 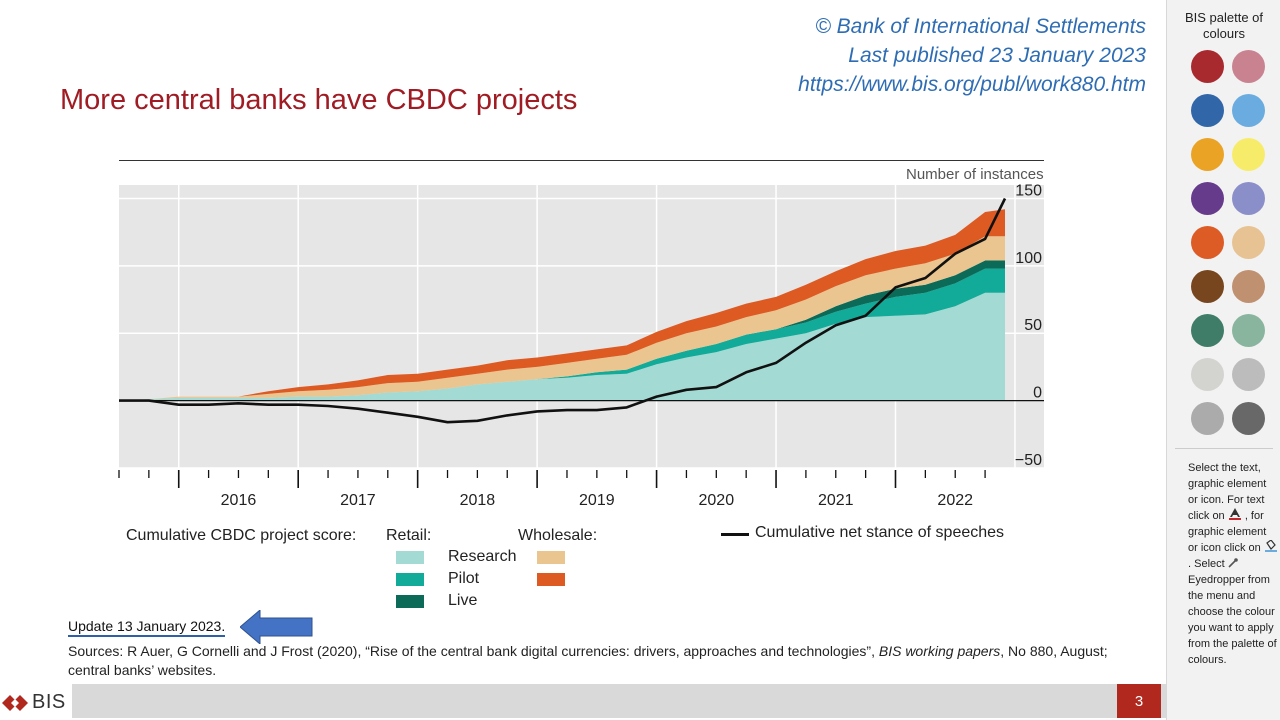 I want to click on y-tick-label: 150, so click(x=1028, y=190).